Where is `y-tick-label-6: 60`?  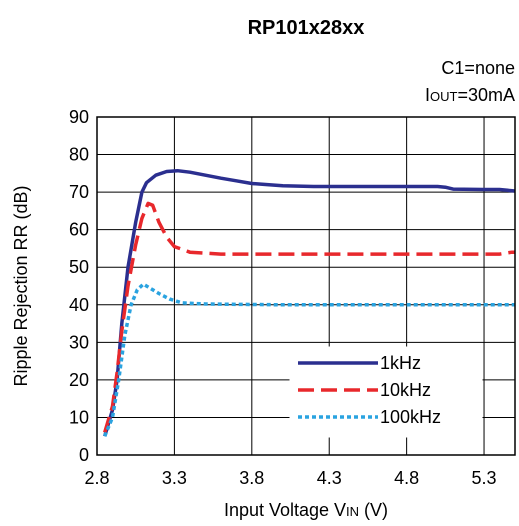 y-tick-label-6: 60 is located at coordinates (79, 230).